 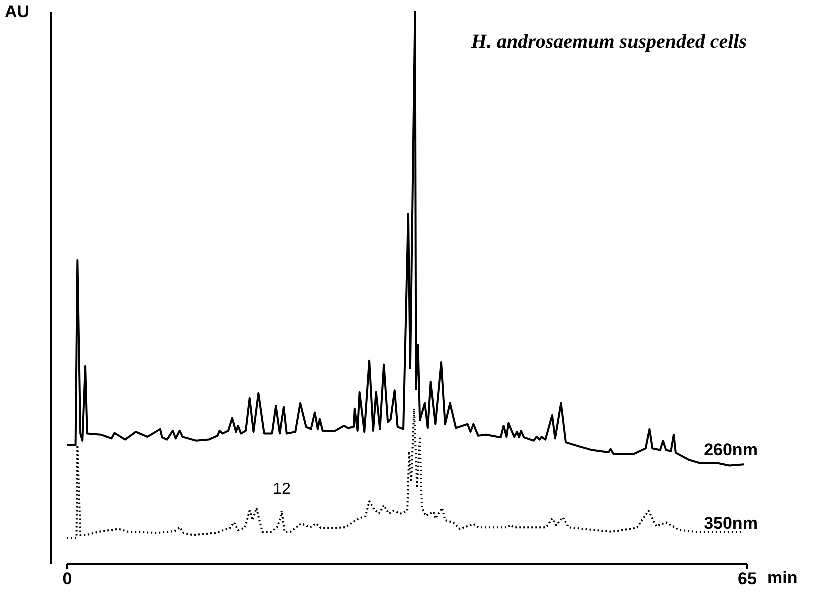 I want to click on x-tick-label: 0, so click(x=67, y=579).